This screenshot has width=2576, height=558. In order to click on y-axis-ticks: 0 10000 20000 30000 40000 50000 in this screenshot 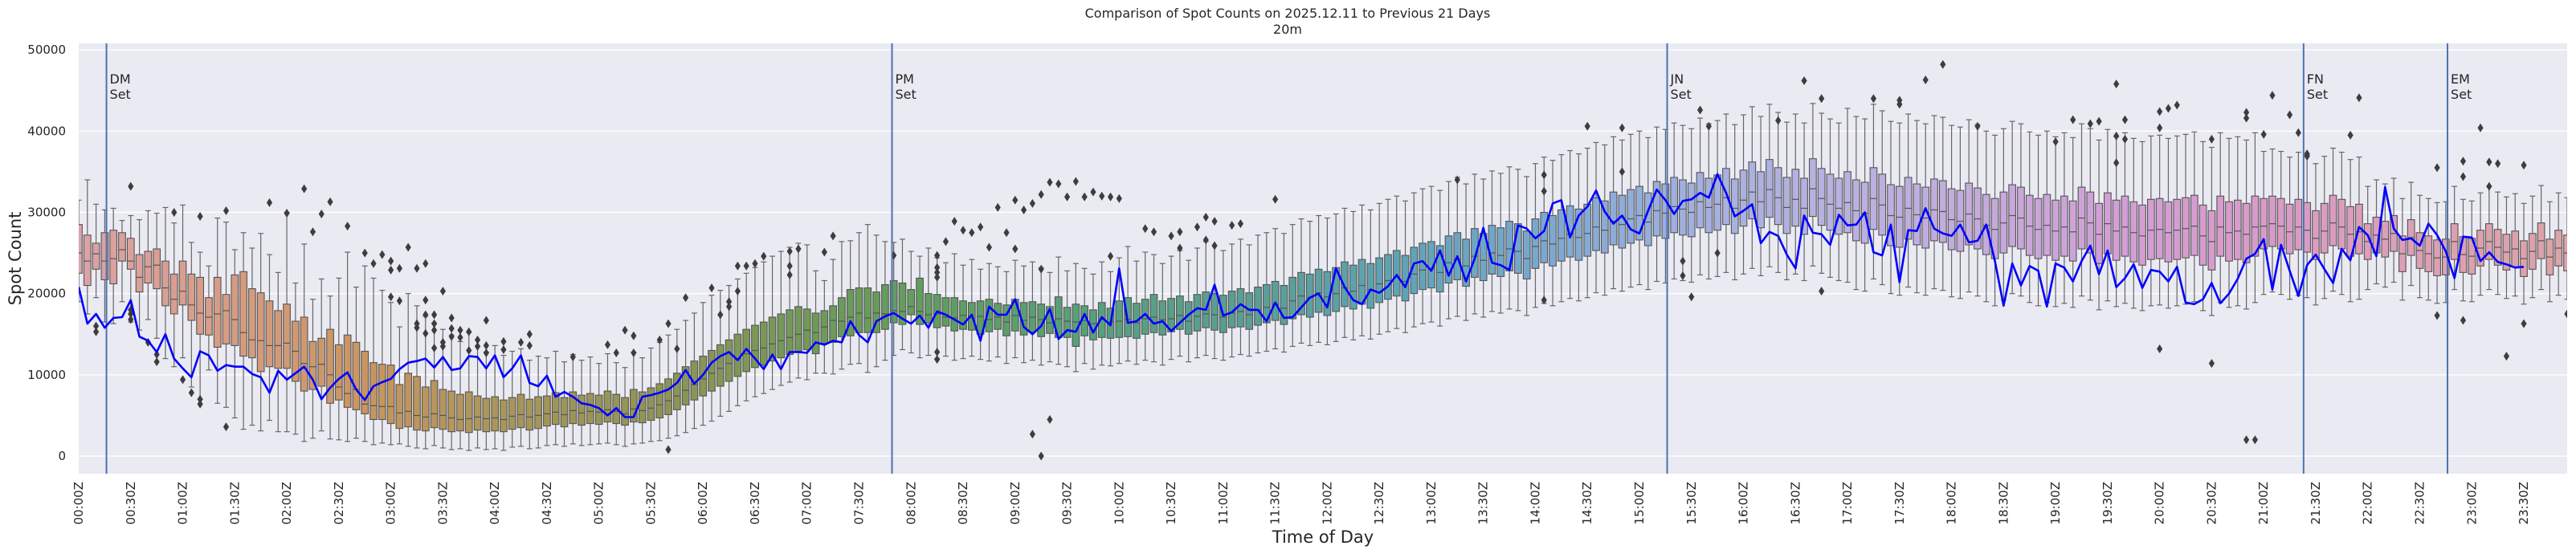, I will do `click(46, 253)`.